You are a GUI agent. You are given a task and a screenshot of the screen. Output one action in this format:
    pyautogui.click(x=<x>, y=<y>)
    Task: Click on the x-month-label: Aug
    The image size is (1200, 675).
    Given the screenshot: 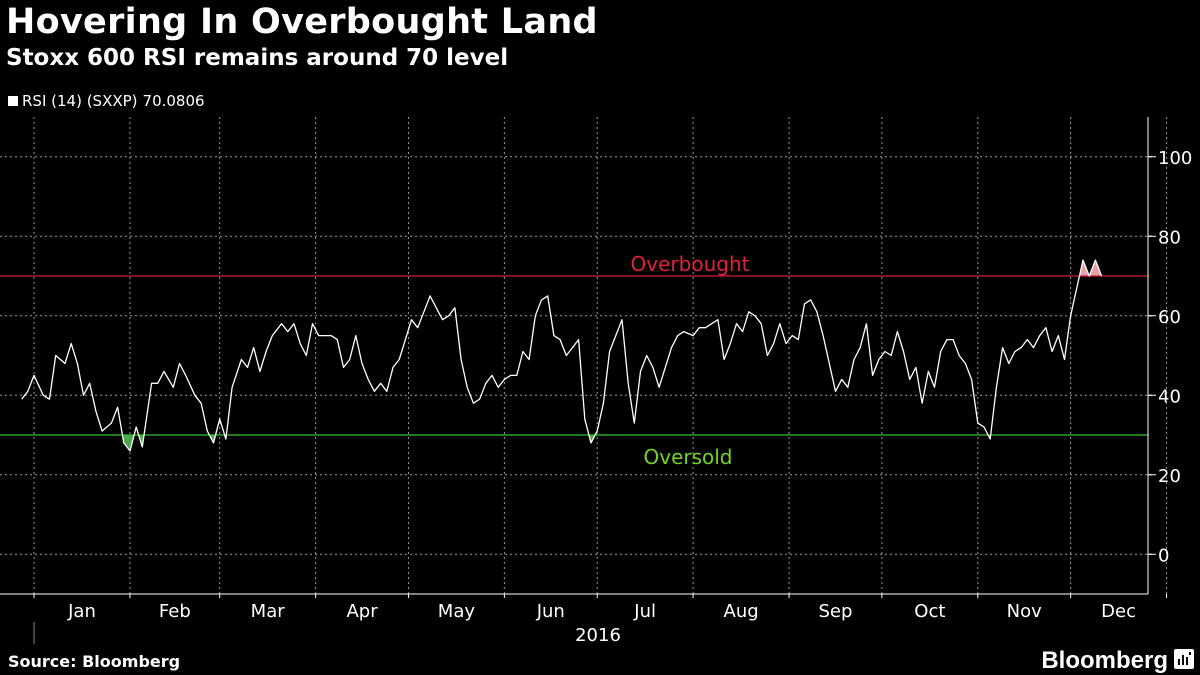 What is the action you would take?
    pyautogui.click(x=741, y=611)
    